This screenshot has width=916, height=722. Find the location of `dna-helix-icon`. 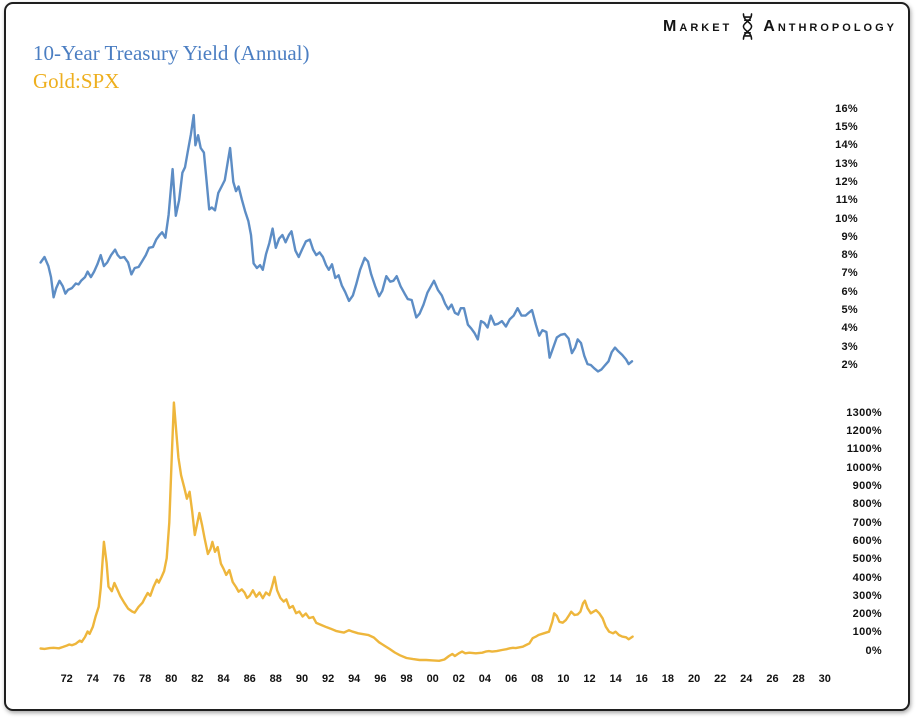

dna-helix-icon is located at coordinates (747, 26).